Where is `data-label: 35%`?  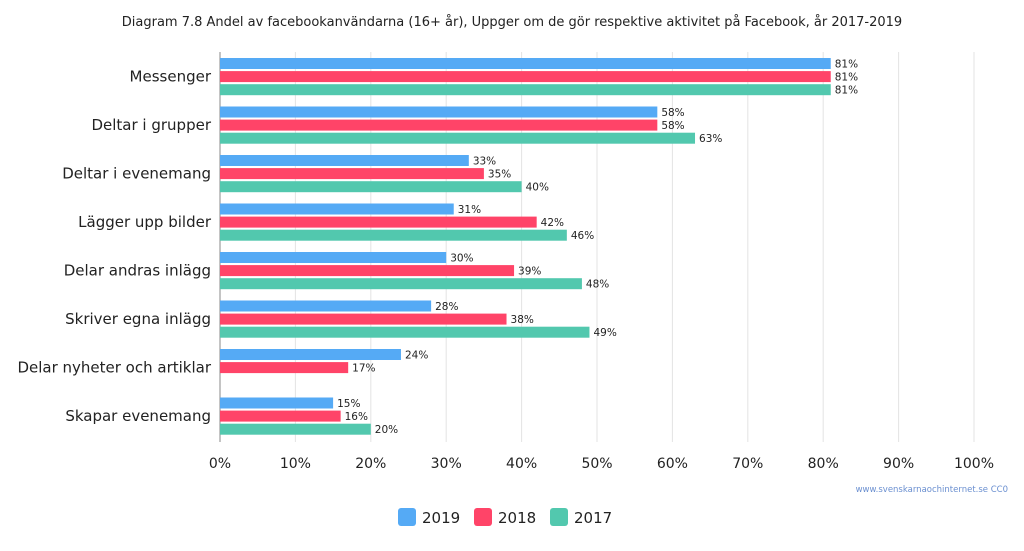
data-label: 35% is located at coordinates (499, 175).